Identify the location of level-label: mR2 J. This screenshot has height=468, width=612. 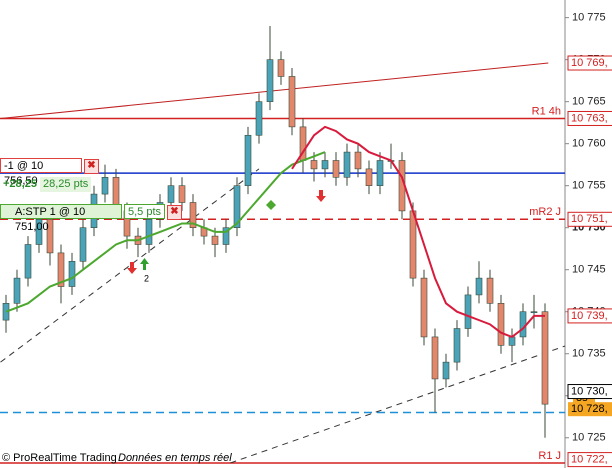
(545, 212).